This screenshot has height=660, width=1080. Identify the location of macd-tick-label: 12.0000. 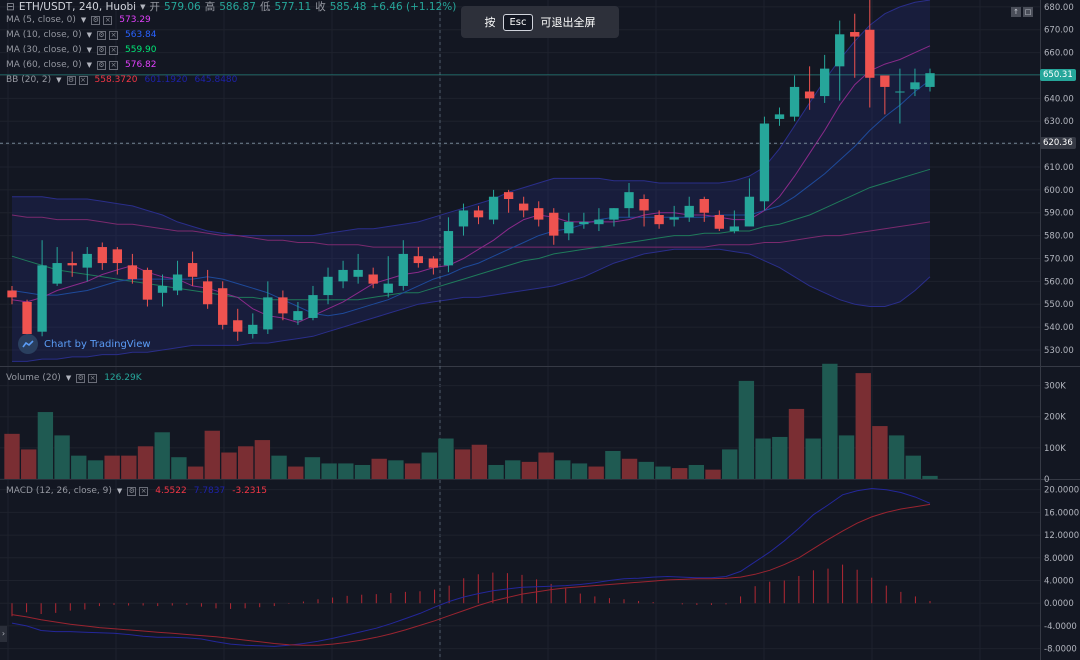
(1061, 536).